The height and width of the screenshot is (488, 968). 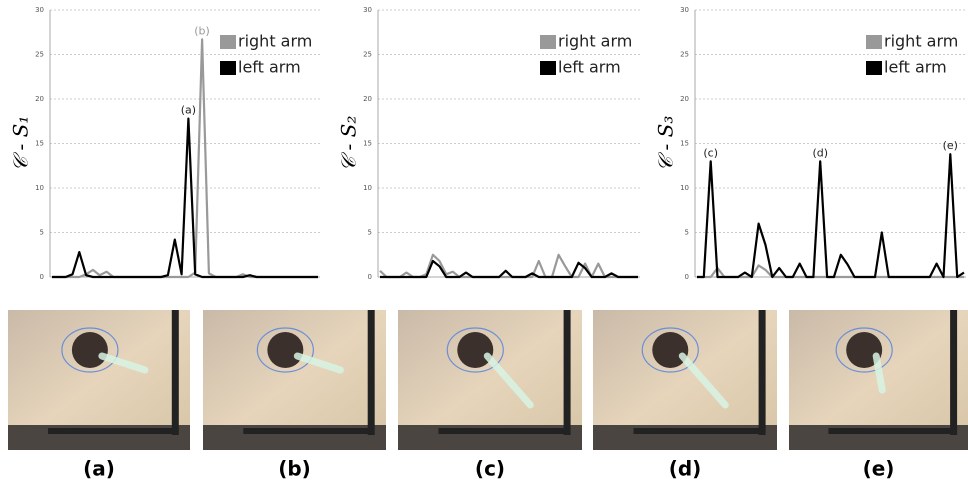 What do you see at coordinates (490, 469) in the screenshot?
I see `panel-caption: (c)` at bounding box center [490, 469].